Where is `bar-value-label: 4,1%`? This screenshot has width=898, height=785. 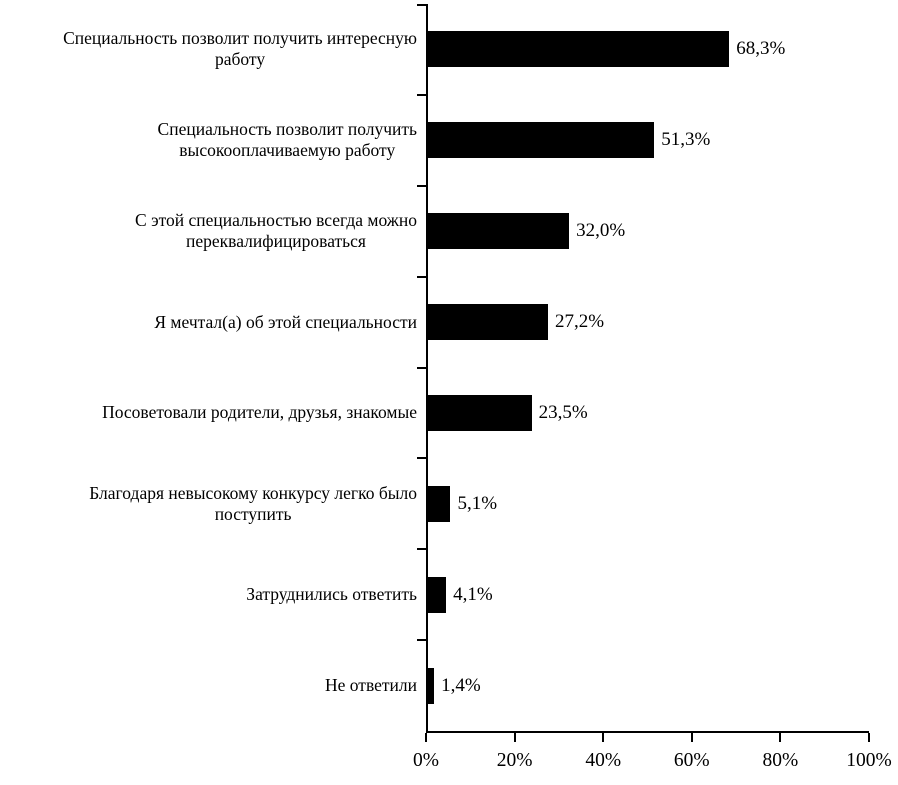
bar-value-label: 4,1% is located at coordinates (473, 594).